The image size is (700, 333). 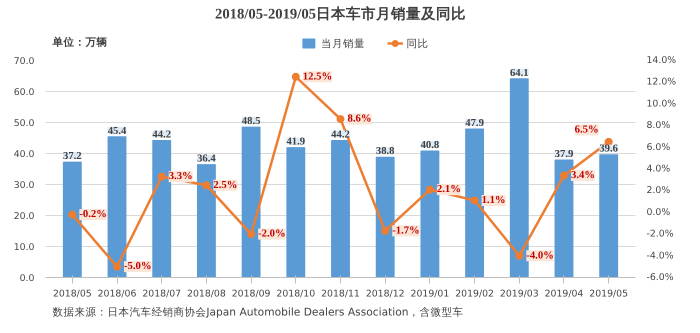 What do you see at coordinates (582, 176) in the screenshot?
I see `data-label: 3.4%` at bounding box center [582, 176].